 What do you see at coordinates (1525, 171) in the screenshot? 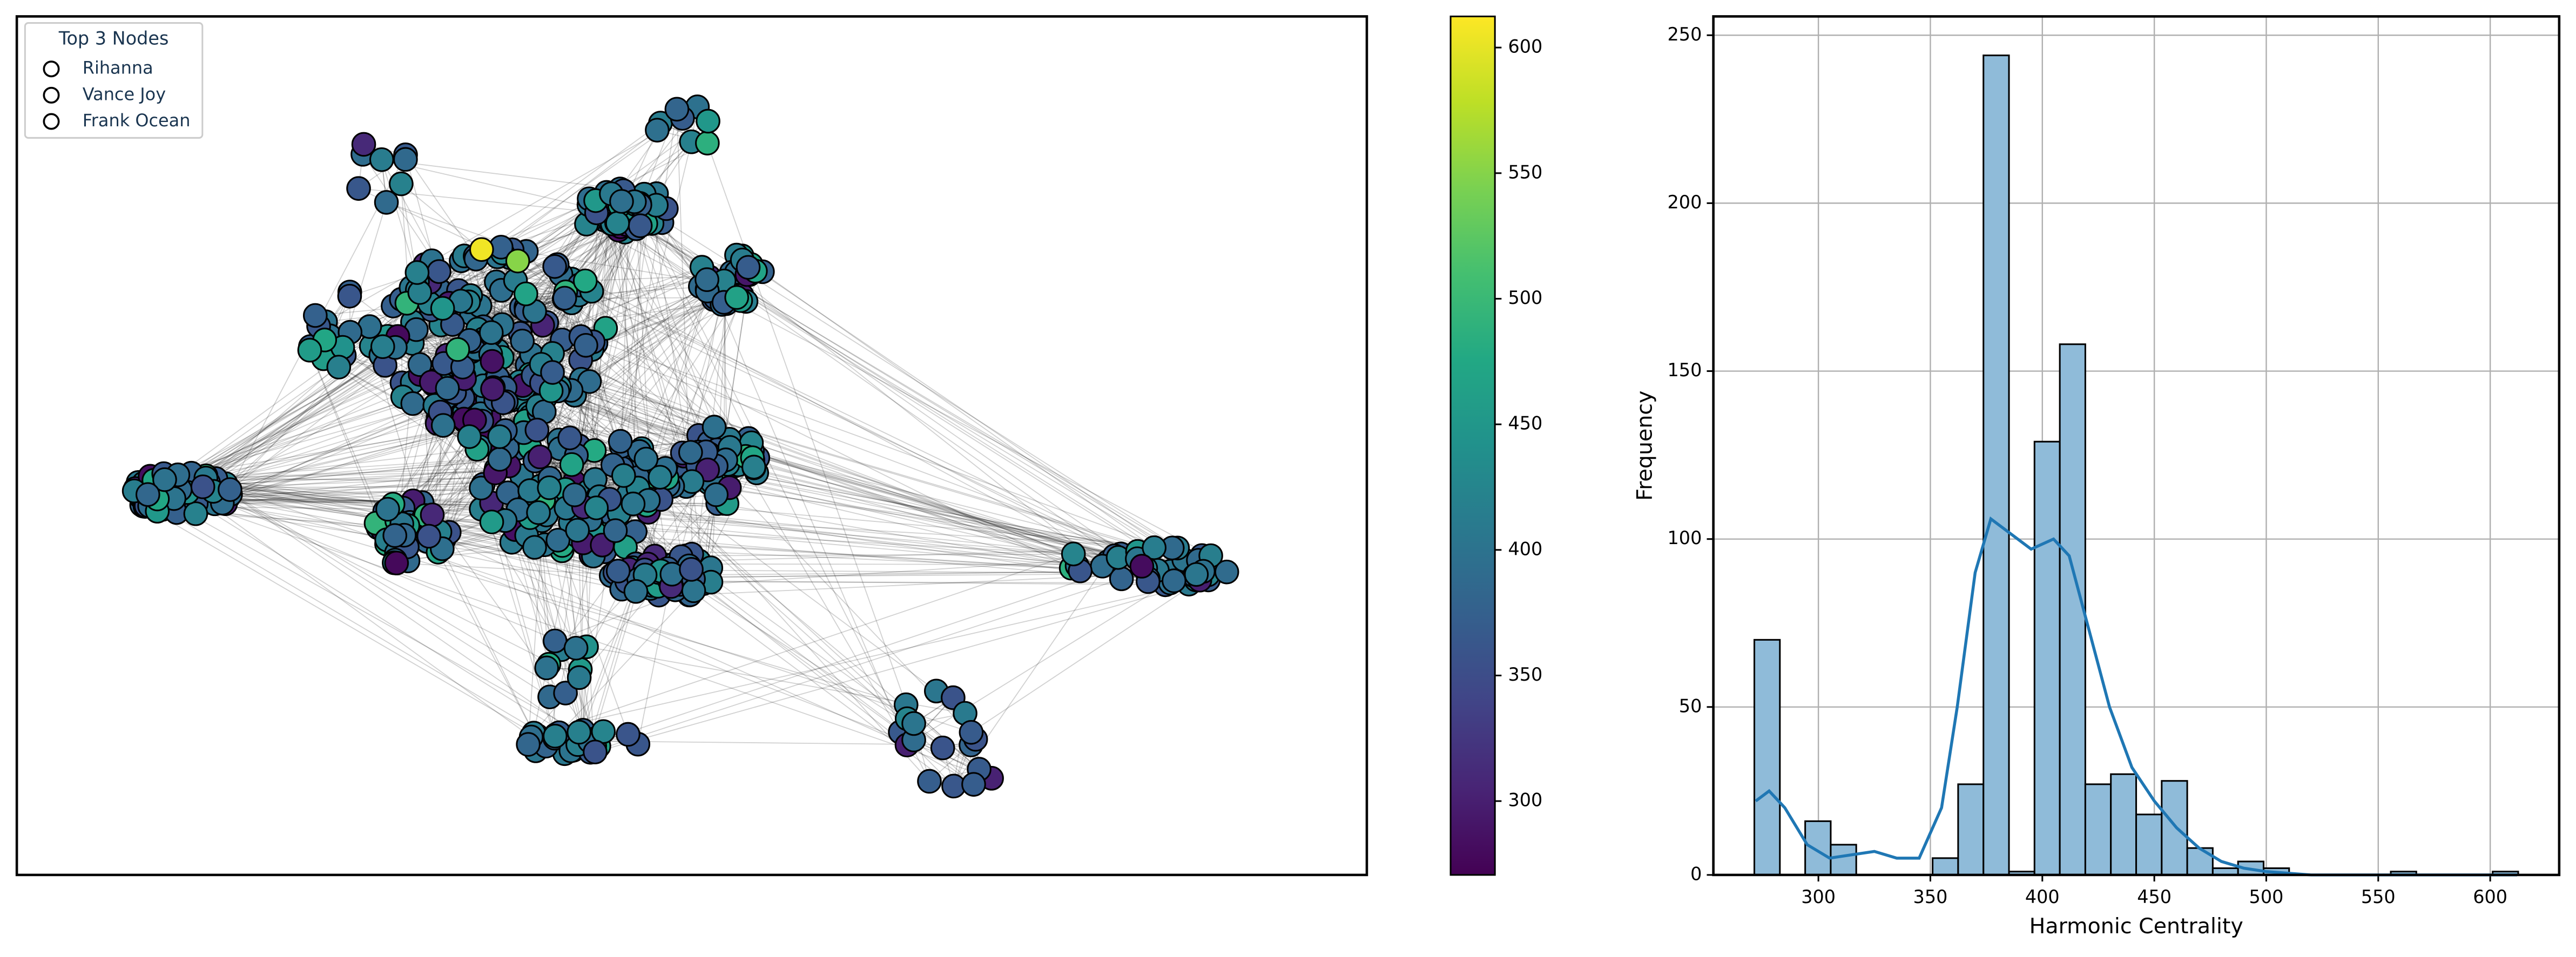
I see `colorbar-tick-label: 550` at bounding box center [1525, 171].